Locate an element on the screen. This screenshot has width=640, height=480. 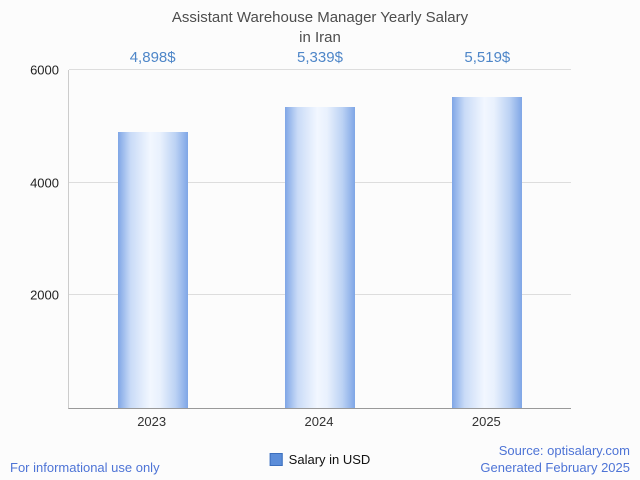
bar-value-label: 5,339$ is located at coordinates (320, 57).